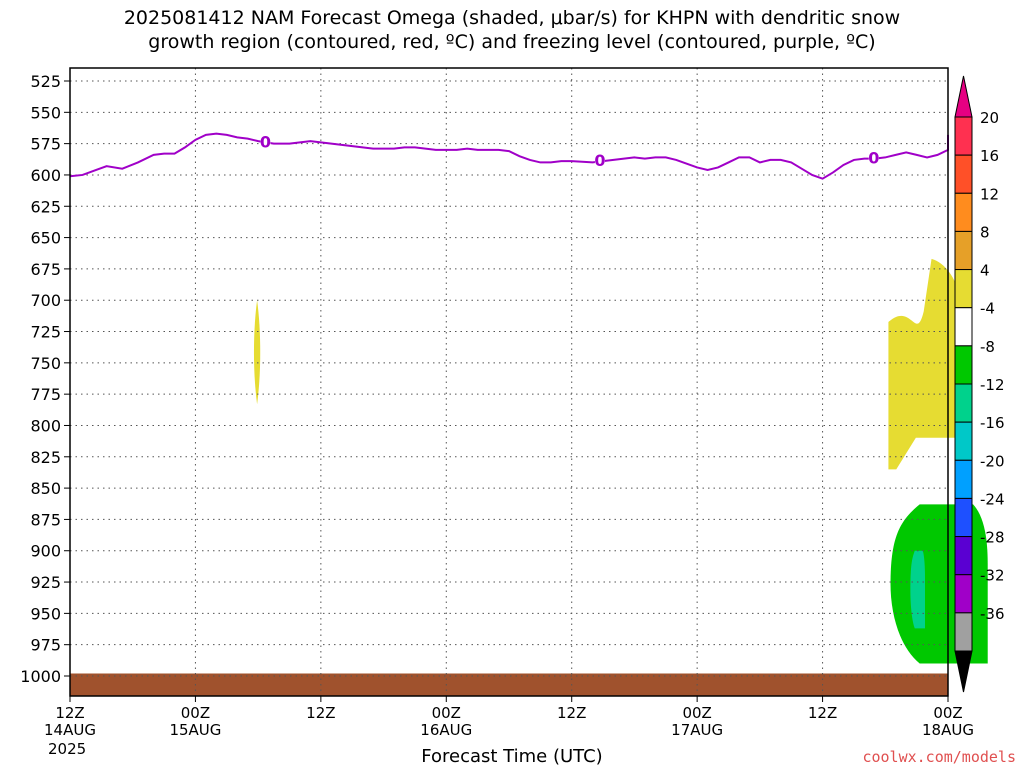 Image resolution: width=1024 pixels, height=768 pixels. What do you see at coordinates (45, 425) in the screenshot?
I see `y-tick-label-800: 800` at bounding box center [45, 425].